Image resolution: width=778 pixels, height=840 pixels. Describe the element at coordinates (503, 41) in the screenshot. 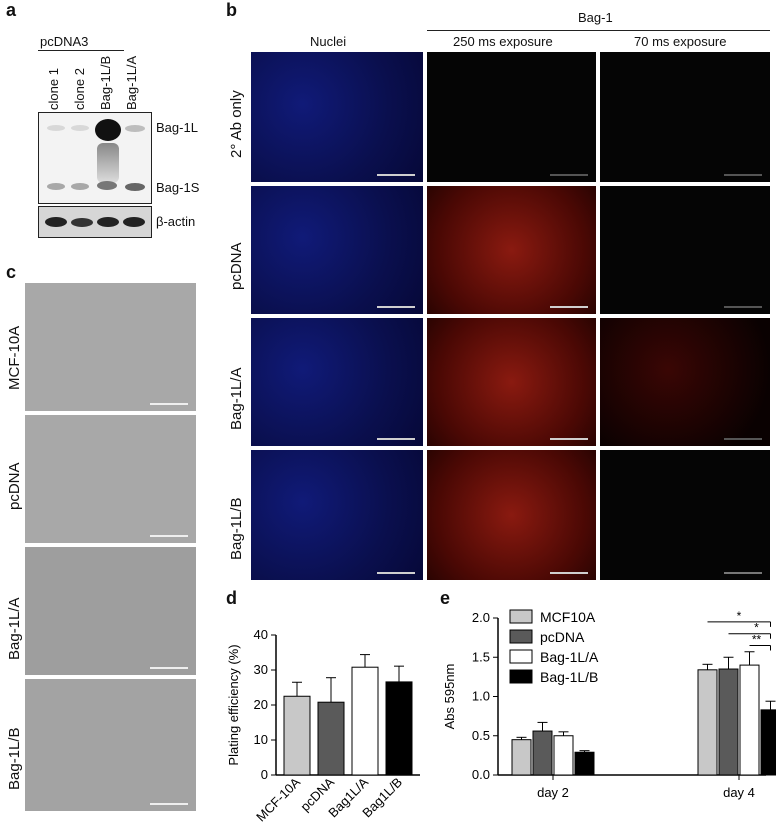

I see `column-250ms: 250 ms exposure` at that location.